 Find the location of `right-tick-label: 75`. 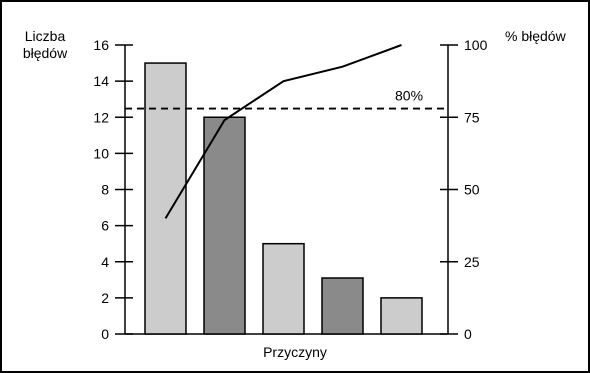

right-tick-label: 75 is located at coordinates (472, 117).